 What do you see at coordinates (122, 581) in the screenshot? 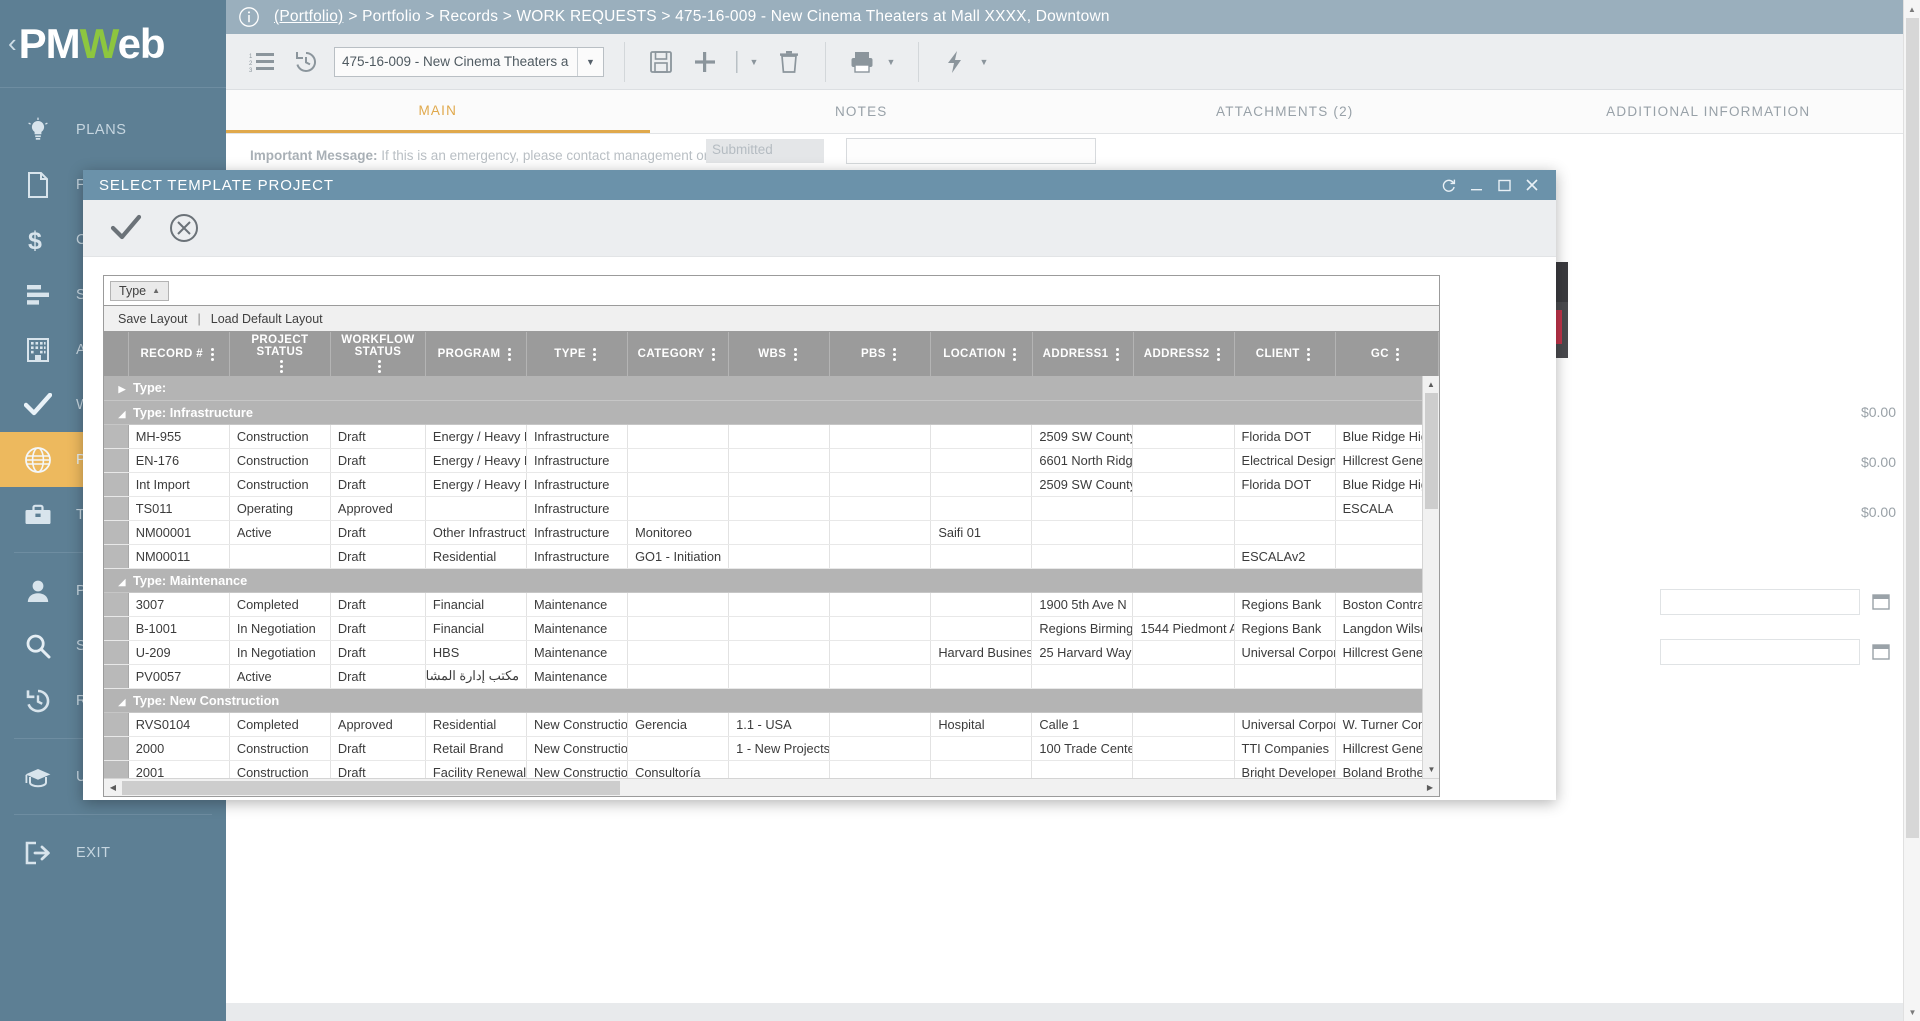
I see `group-collapse-icon: ◢` at bounding box center [122, 581].